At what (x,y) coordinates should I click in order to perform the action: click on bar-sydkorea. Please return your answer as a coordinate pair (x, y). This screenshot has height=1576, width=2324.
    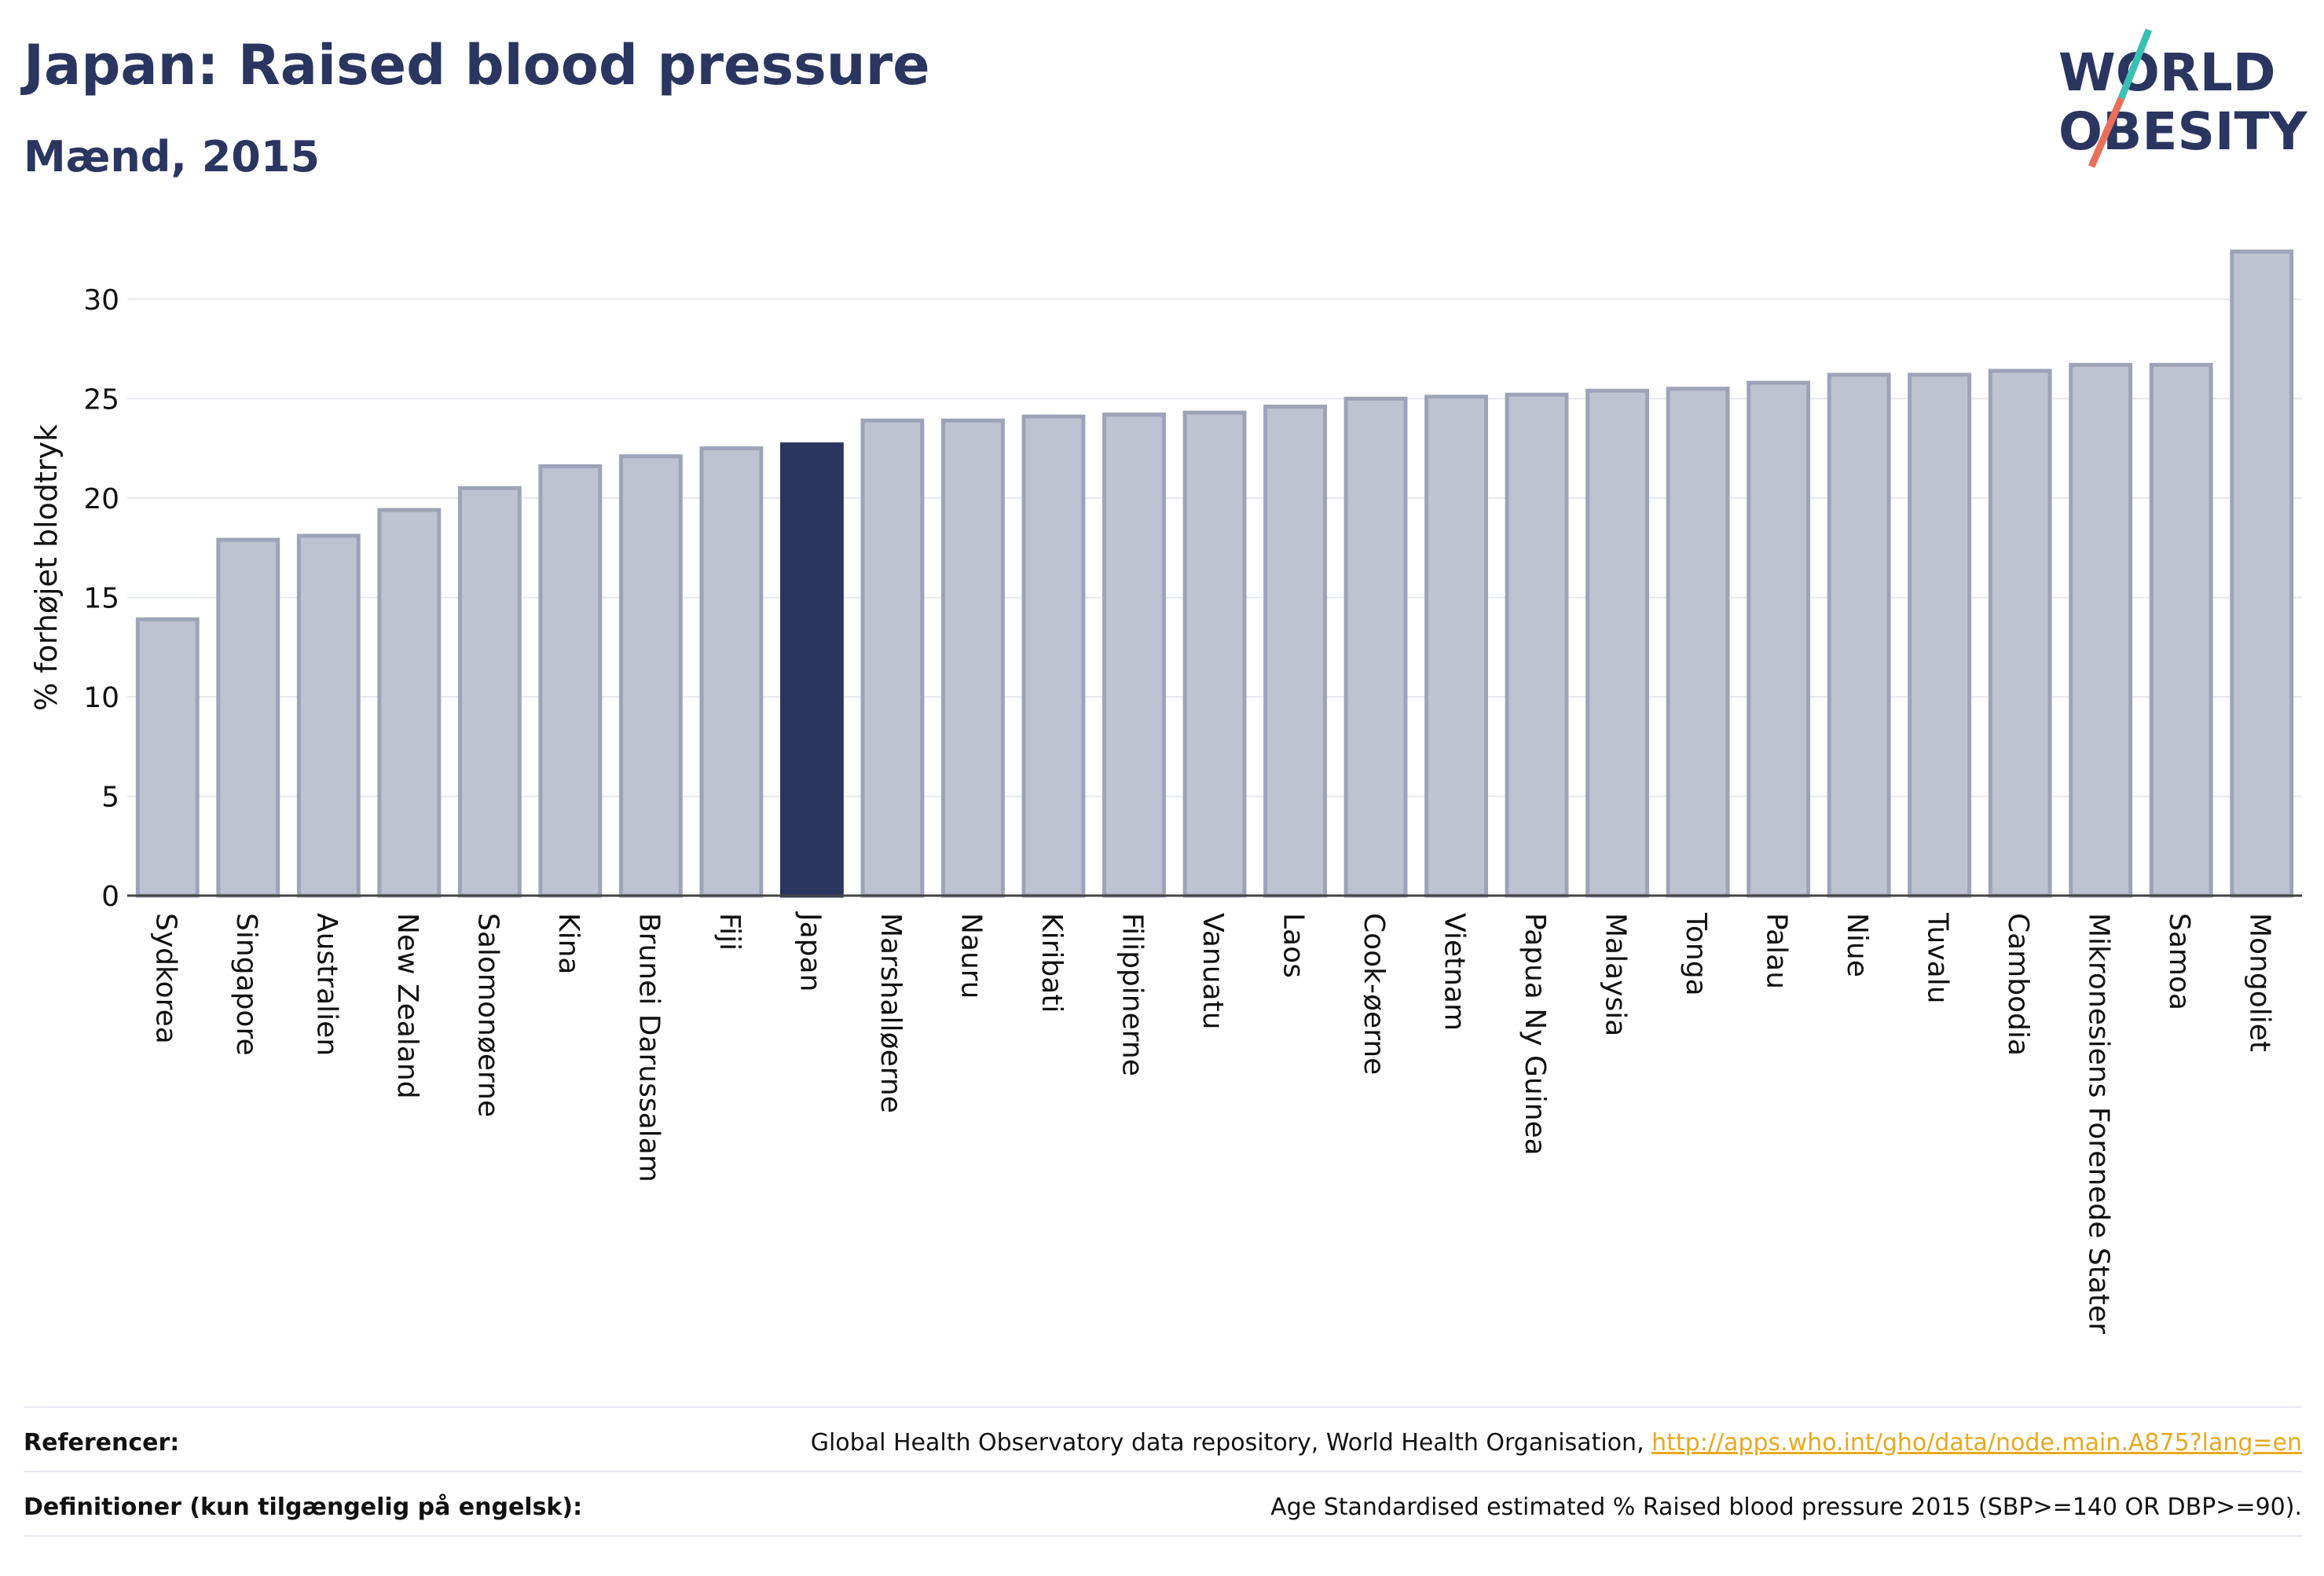
    Looking at the image, I should click on (167, 757).